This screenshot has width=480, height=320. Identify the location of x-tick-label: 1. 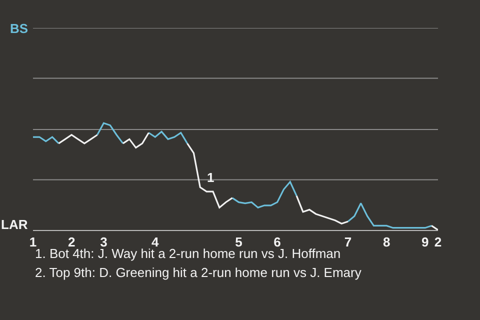
(33, 242).